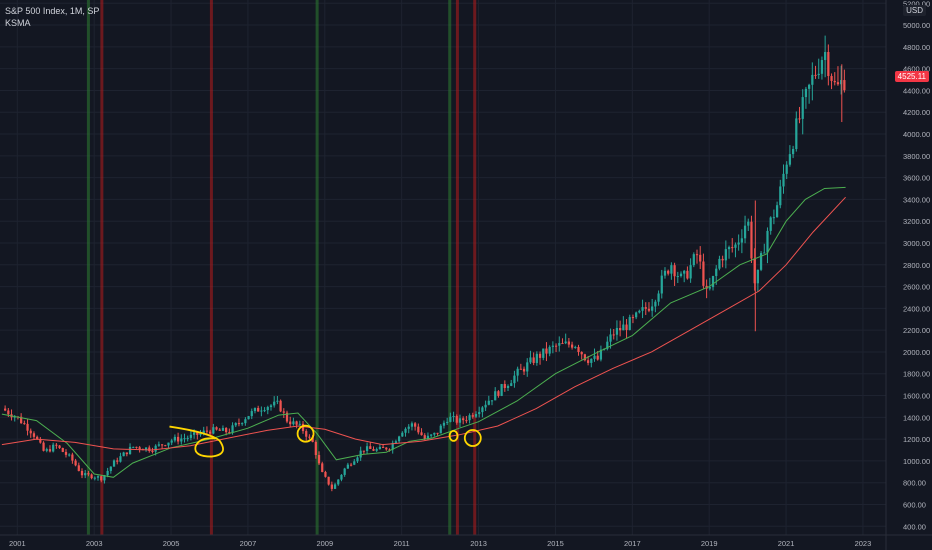 Image resolution: width=932 pixels, height=550 pixels. Describe the element at coordinates (911, 76) in the screenshot. I see `last-price-tag: 4525.11` at that location.